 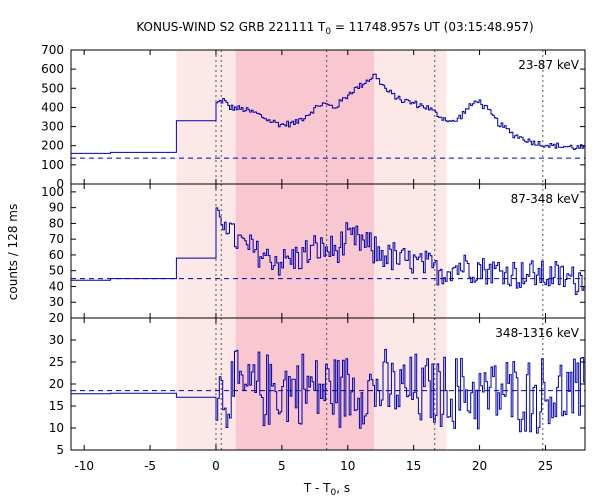 What do you see at coordinates (328, 32) in the screenshot?
I see `chart-title-subscript: 0` at bounding box center [328, 32].